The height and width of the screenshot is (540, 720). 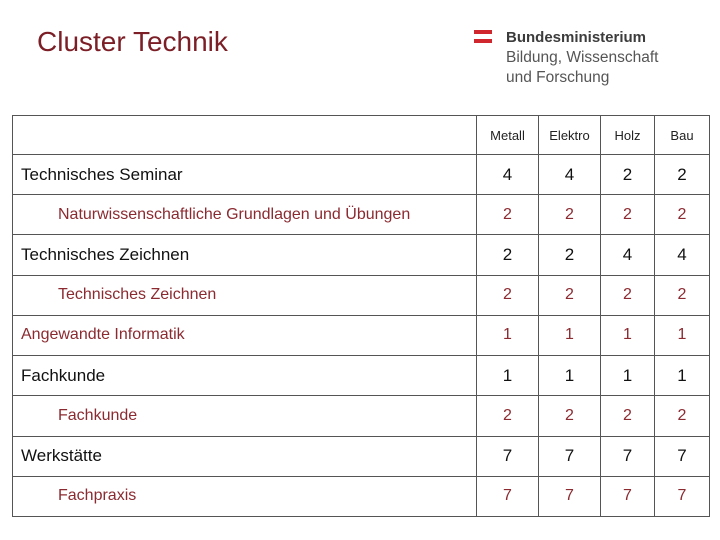 I want to click on header-elektro: Elektro, so click(x=569, y=135).